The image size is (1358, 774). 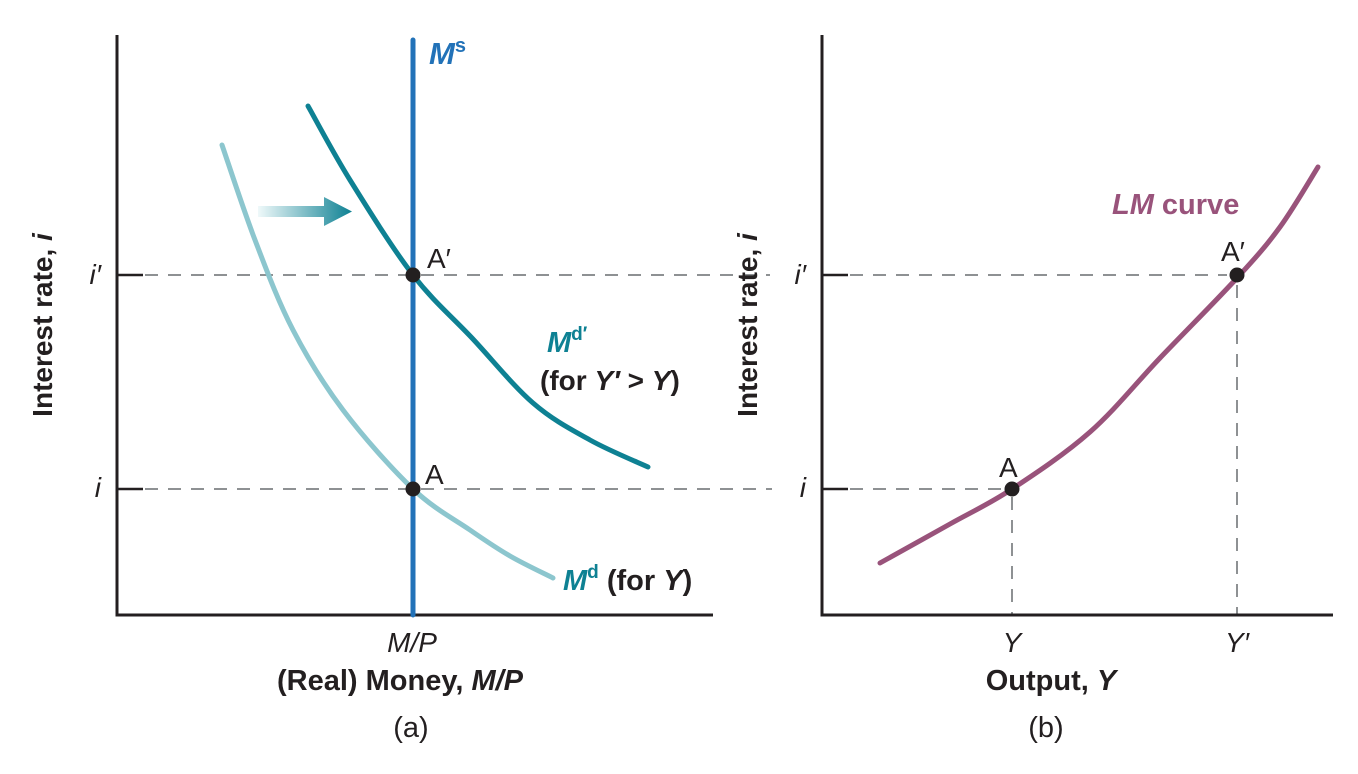 What do you see at coordinates (1052, 681) in the screenshot?
I see `x-axis-title-b: Output, Y` at bounding box center [1052, 681].